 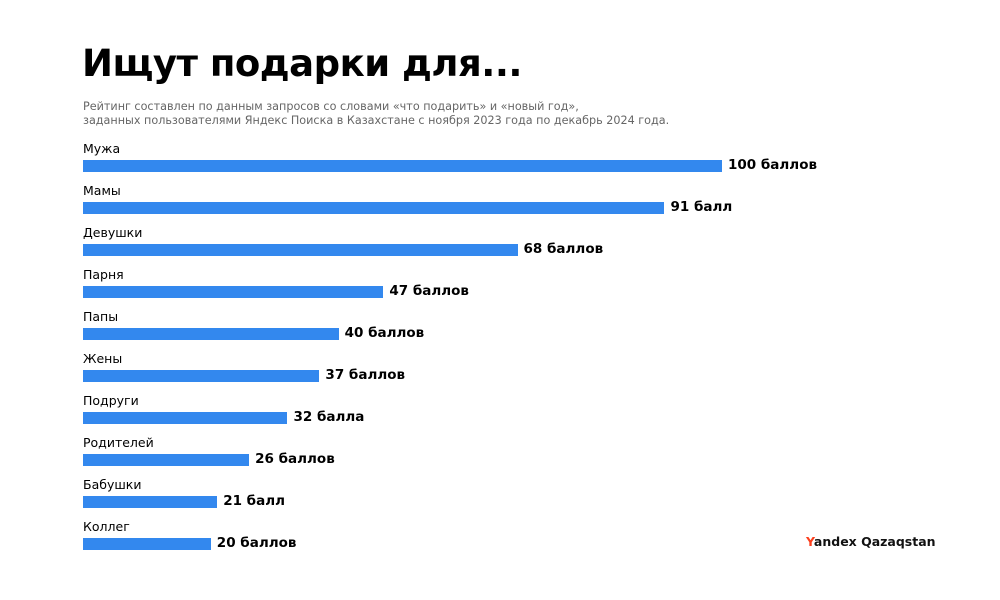 What do you see at coordinates (429, 291) in the screenshot?
I see `value-label: 47 баллов` at bounding box center [429, 291].